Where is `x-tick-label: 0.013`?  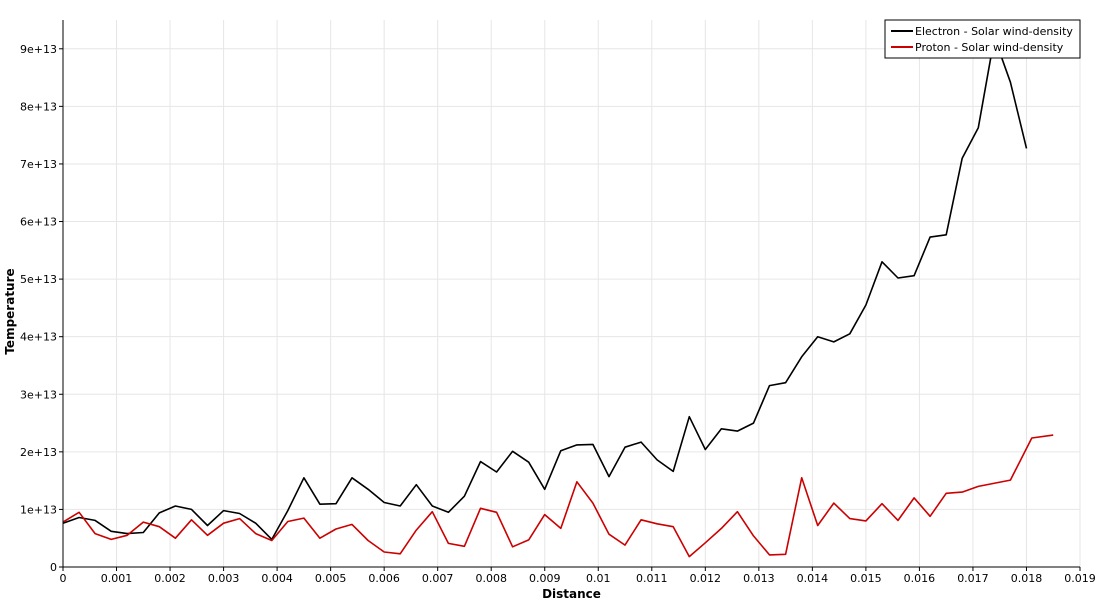 x-tick-label: 0.013 is located at coordinates (759, 578).